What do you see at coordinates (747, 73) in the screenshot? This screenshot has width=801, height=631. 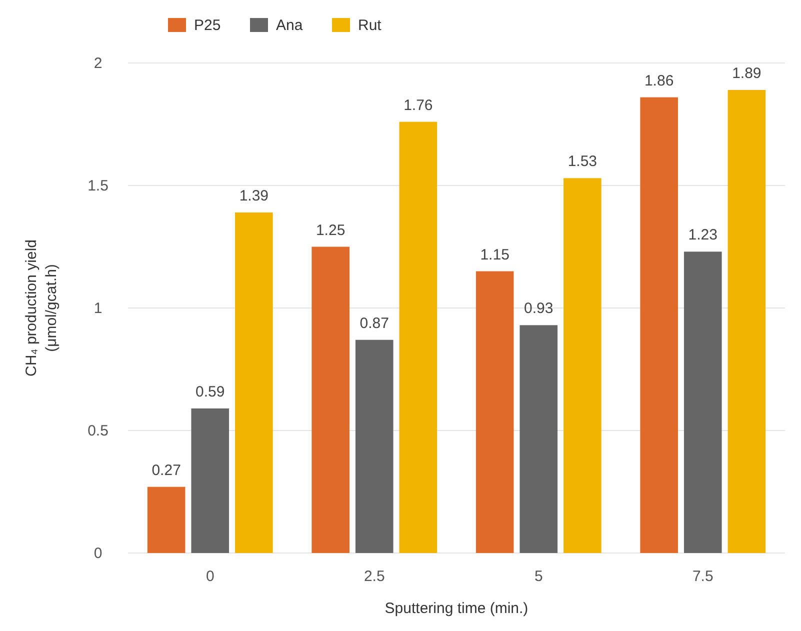 I see `data-label: 1.89` at bounding box center [747, 73].